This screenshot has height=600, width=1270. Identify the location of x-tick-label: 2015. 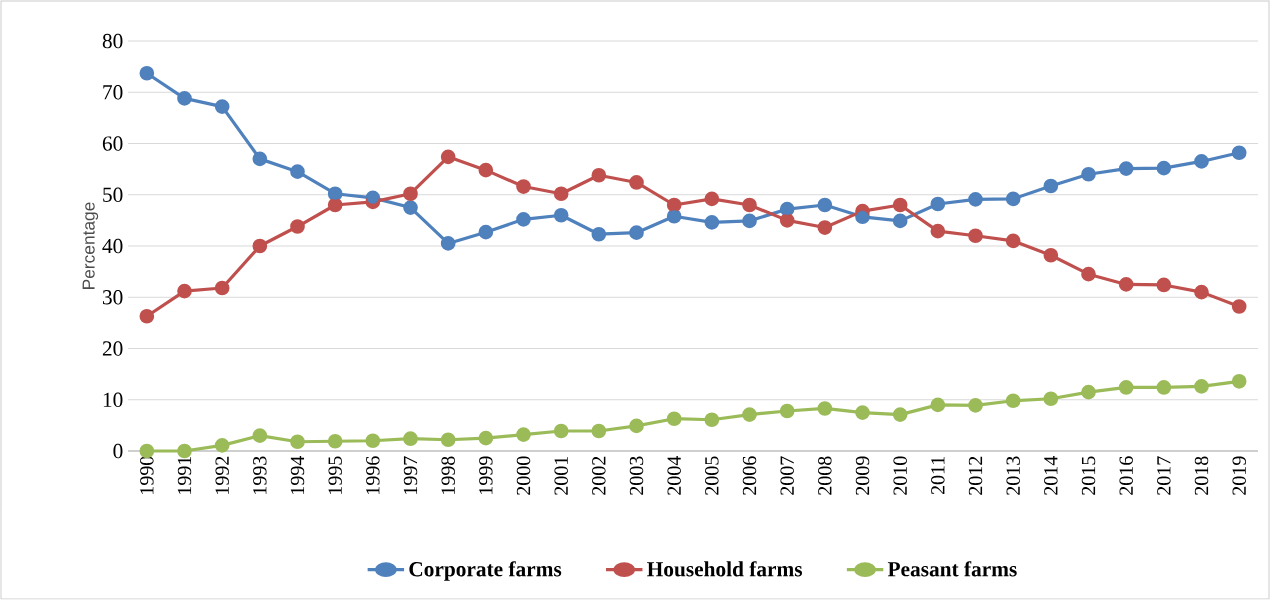
(1088, 475).